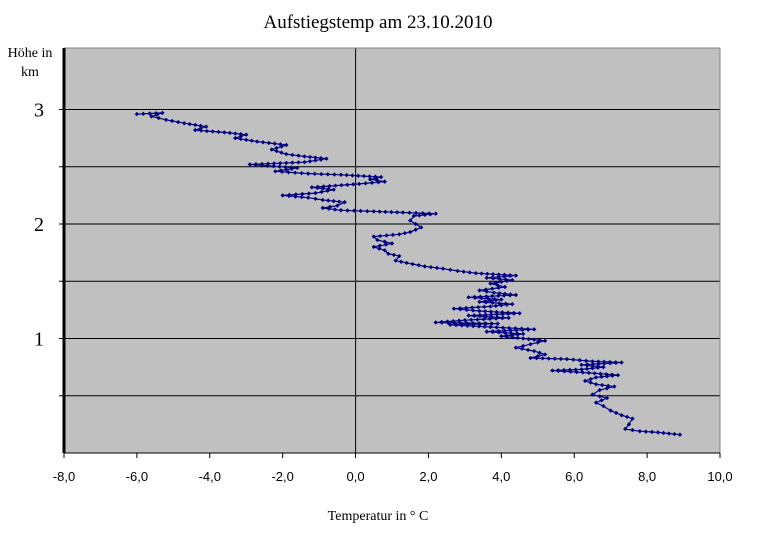 Image resolution: width=768 pixels, height=539 pixels. I want to click on y-tick-labels: 1 2 3, so click(39, 225).